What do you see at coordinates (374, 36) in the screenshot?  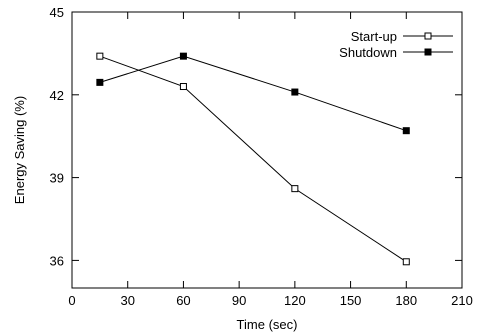 I see `legend-label-start-up: Start-up` at bounding box center [374, 36].